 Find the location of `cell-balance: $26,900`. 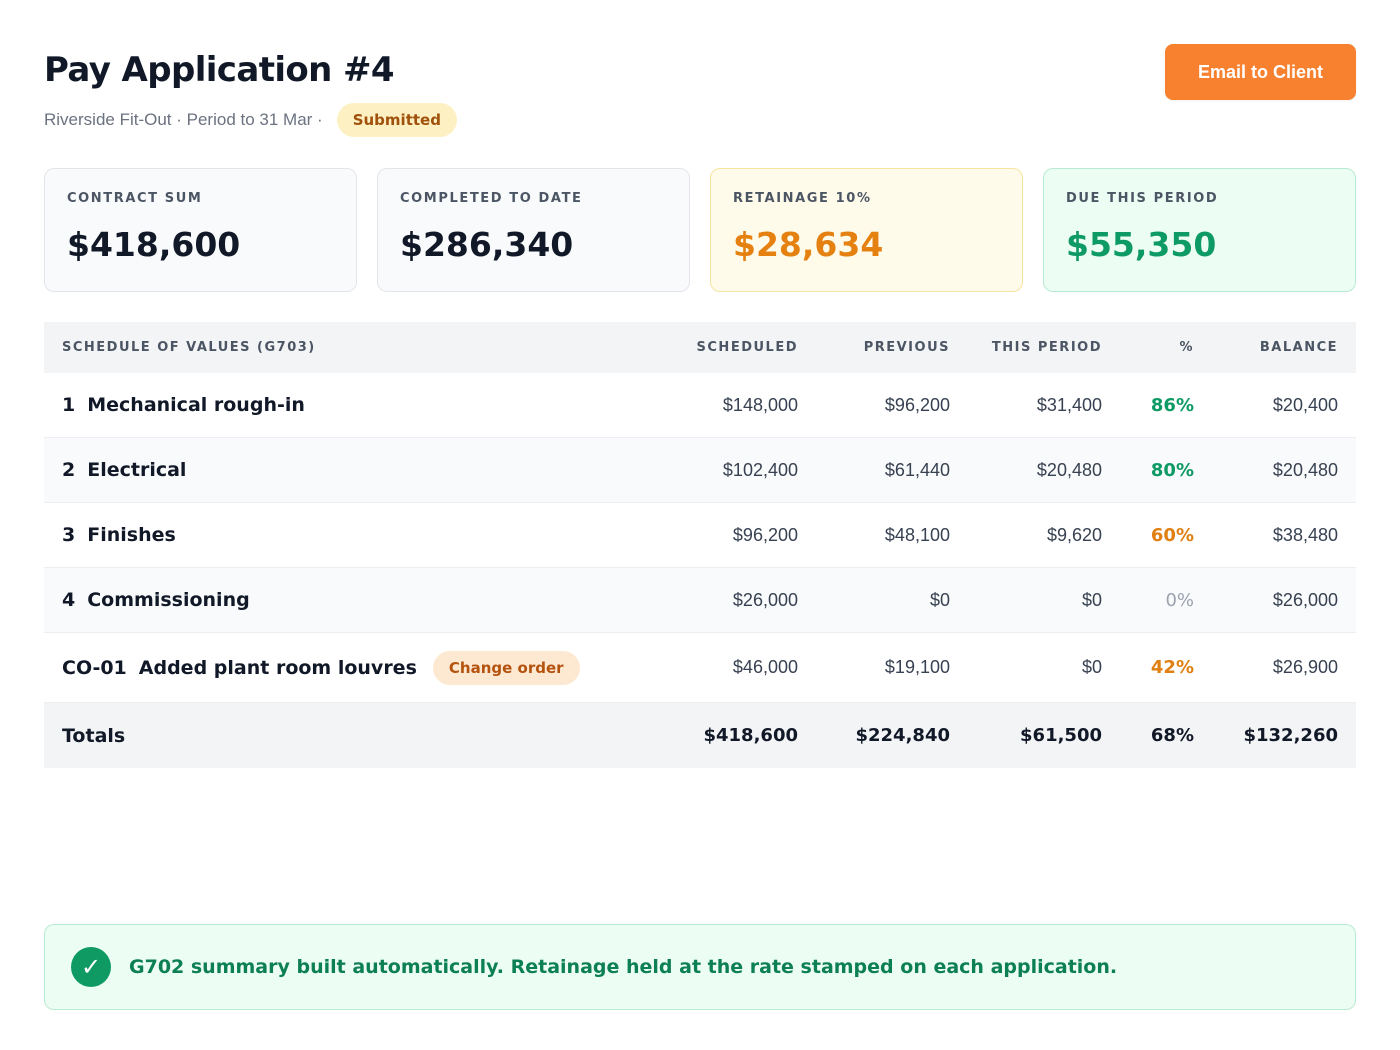

cell-balance: $26,900 is located at coordinates (1305, 667).